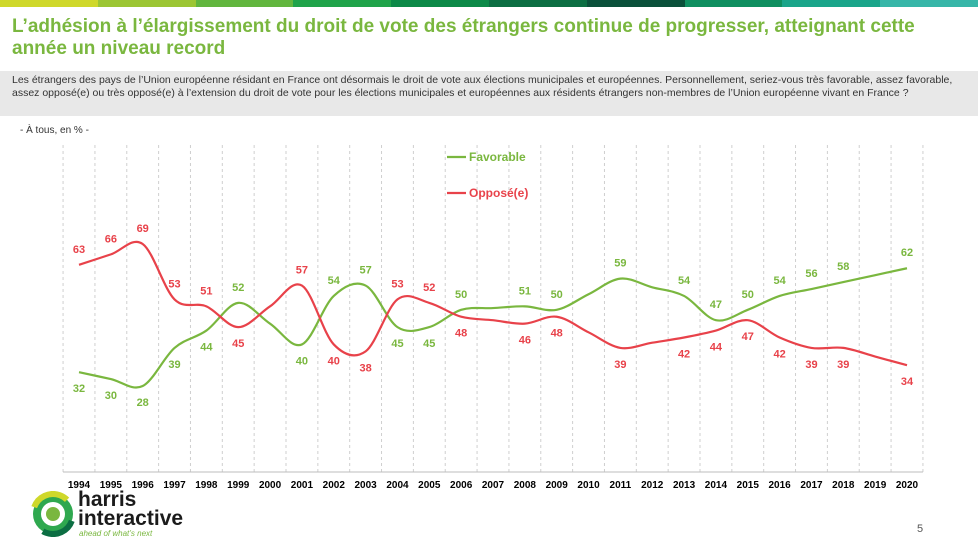 This screenshot has height=545, width=978. I want to click on data-label: 63, so click(79, 250).